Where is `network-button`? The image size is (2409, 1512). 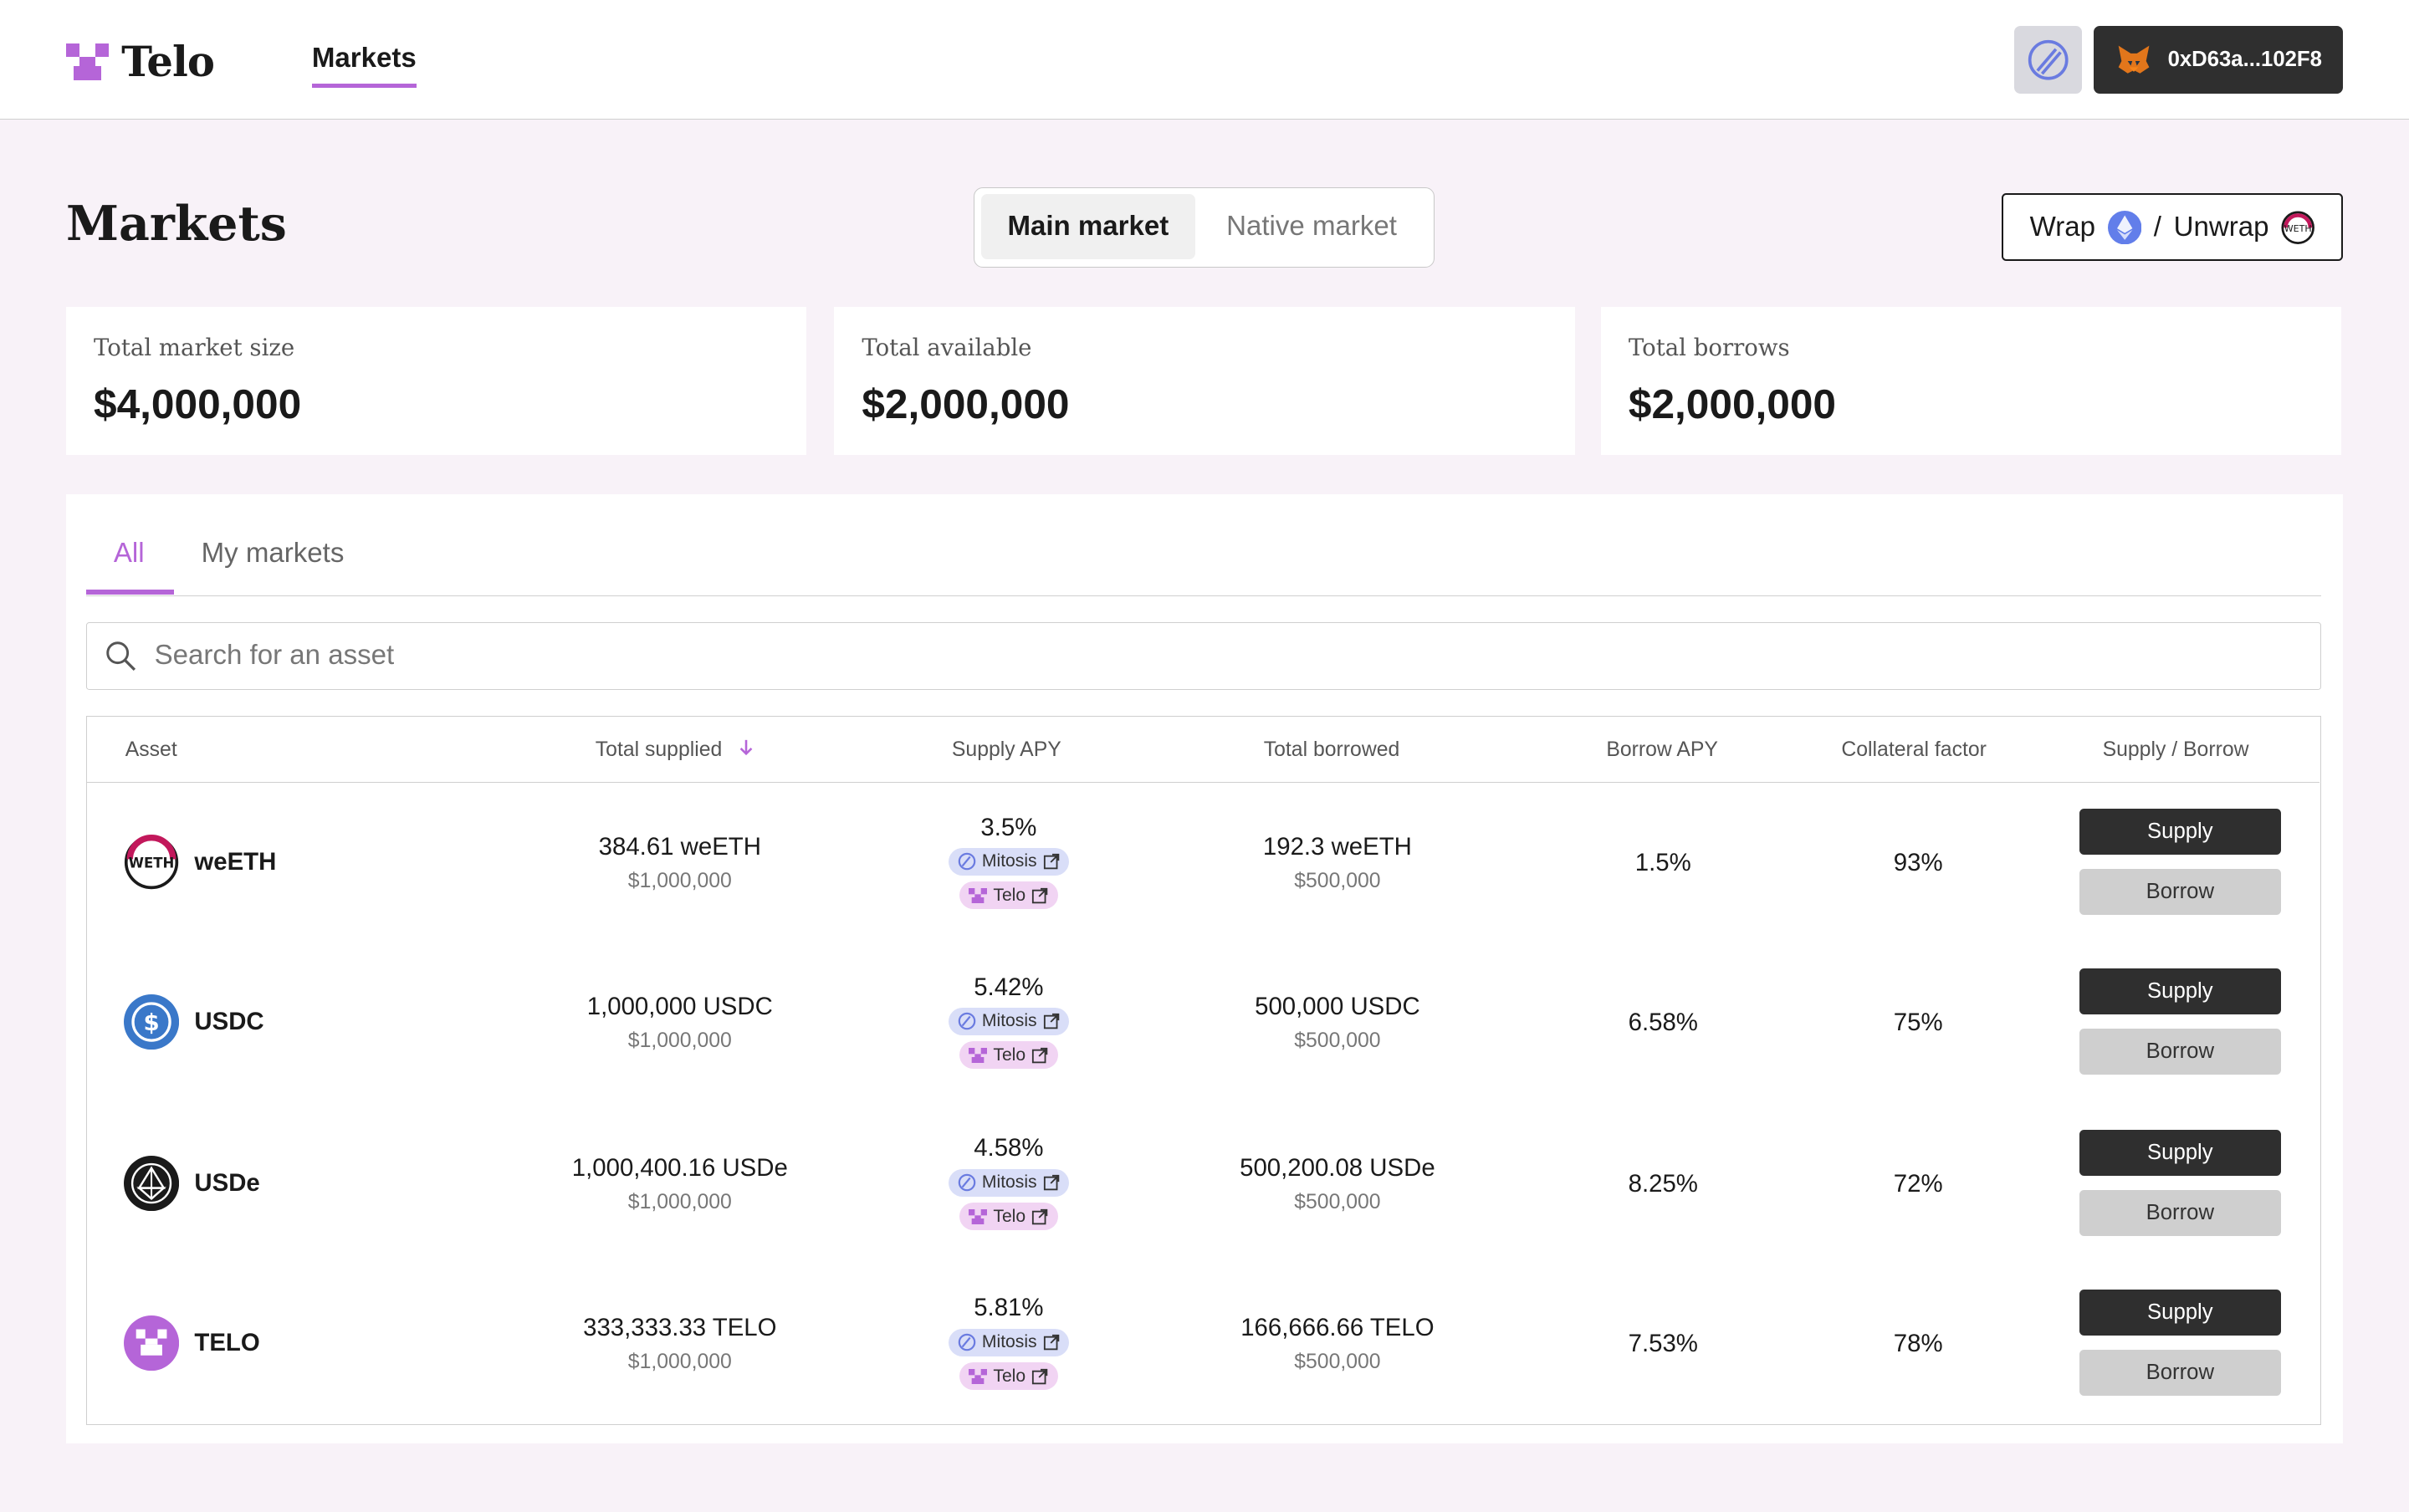 network-button is located at coordinates (2047, 60).